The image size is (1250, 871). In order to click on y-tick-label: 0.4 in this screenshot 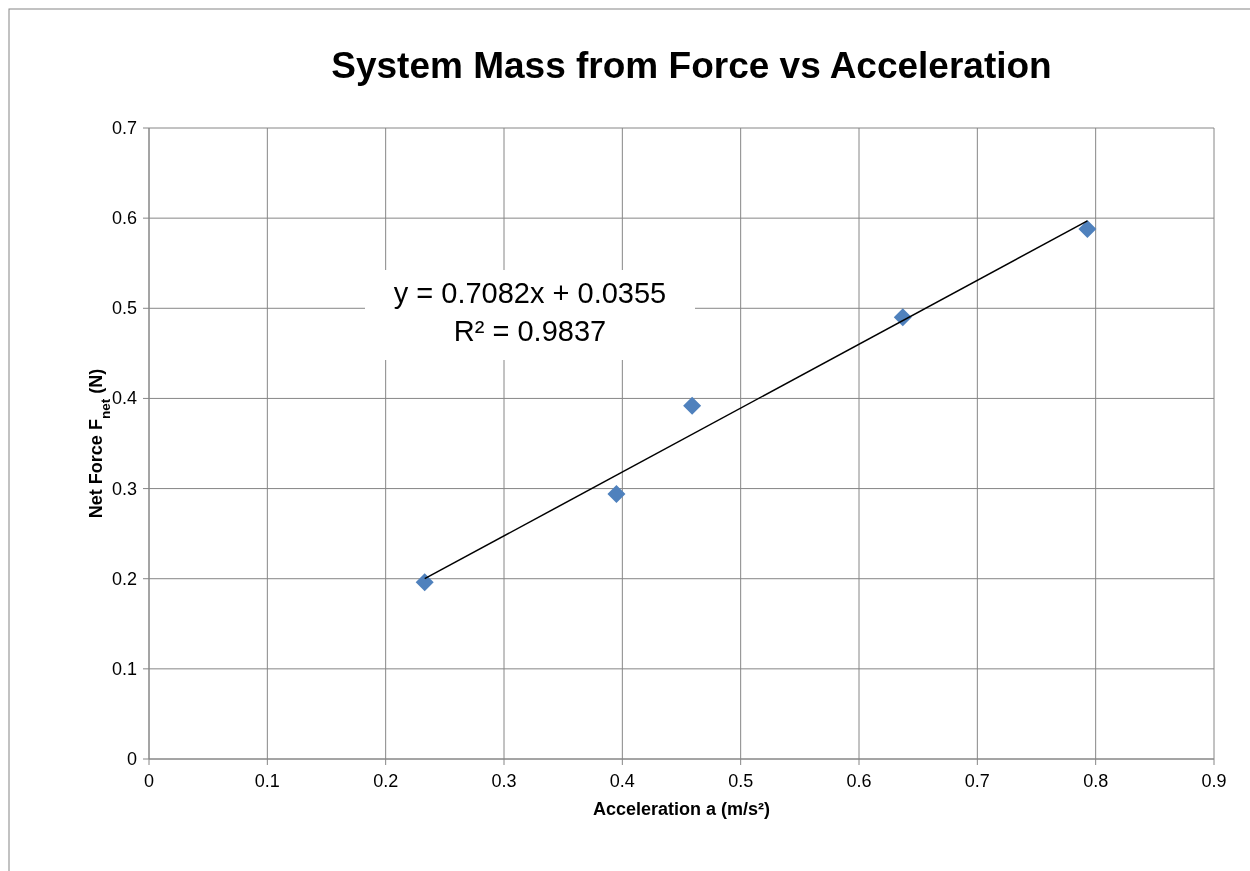, I will do `click(124, 398)`.